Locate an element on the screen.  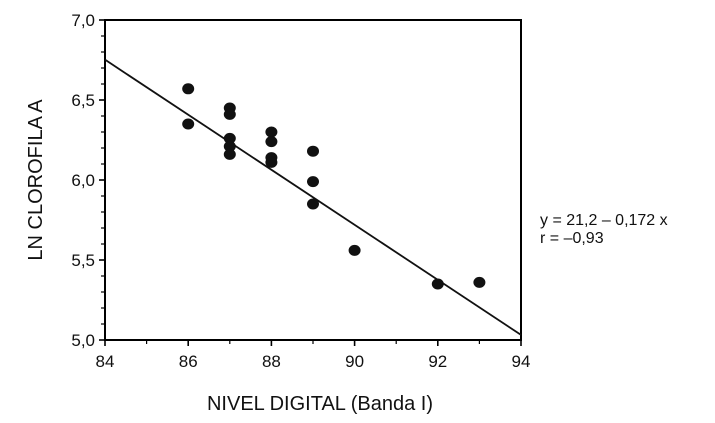
y-tick-label: 6,0 is located at coordinates (83, 180).